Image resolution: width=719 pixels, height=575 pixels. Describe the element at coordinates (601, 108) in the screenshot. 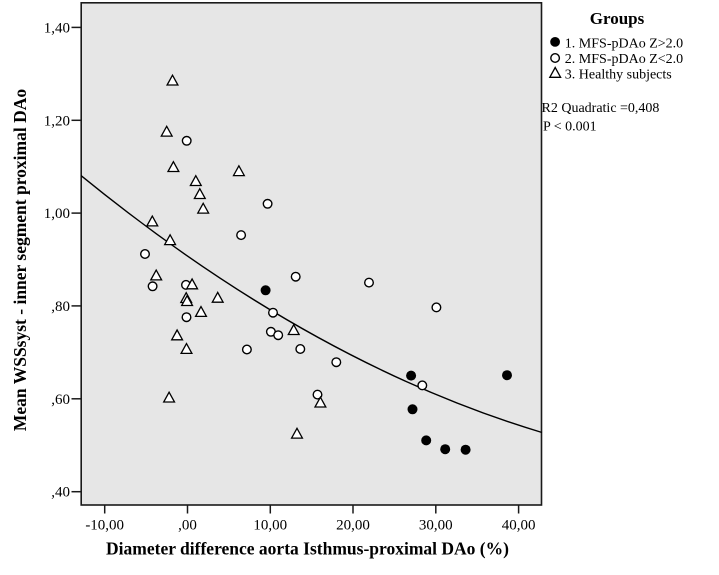

I see `svg-text: R2 Quadratic =0,408` at that location.